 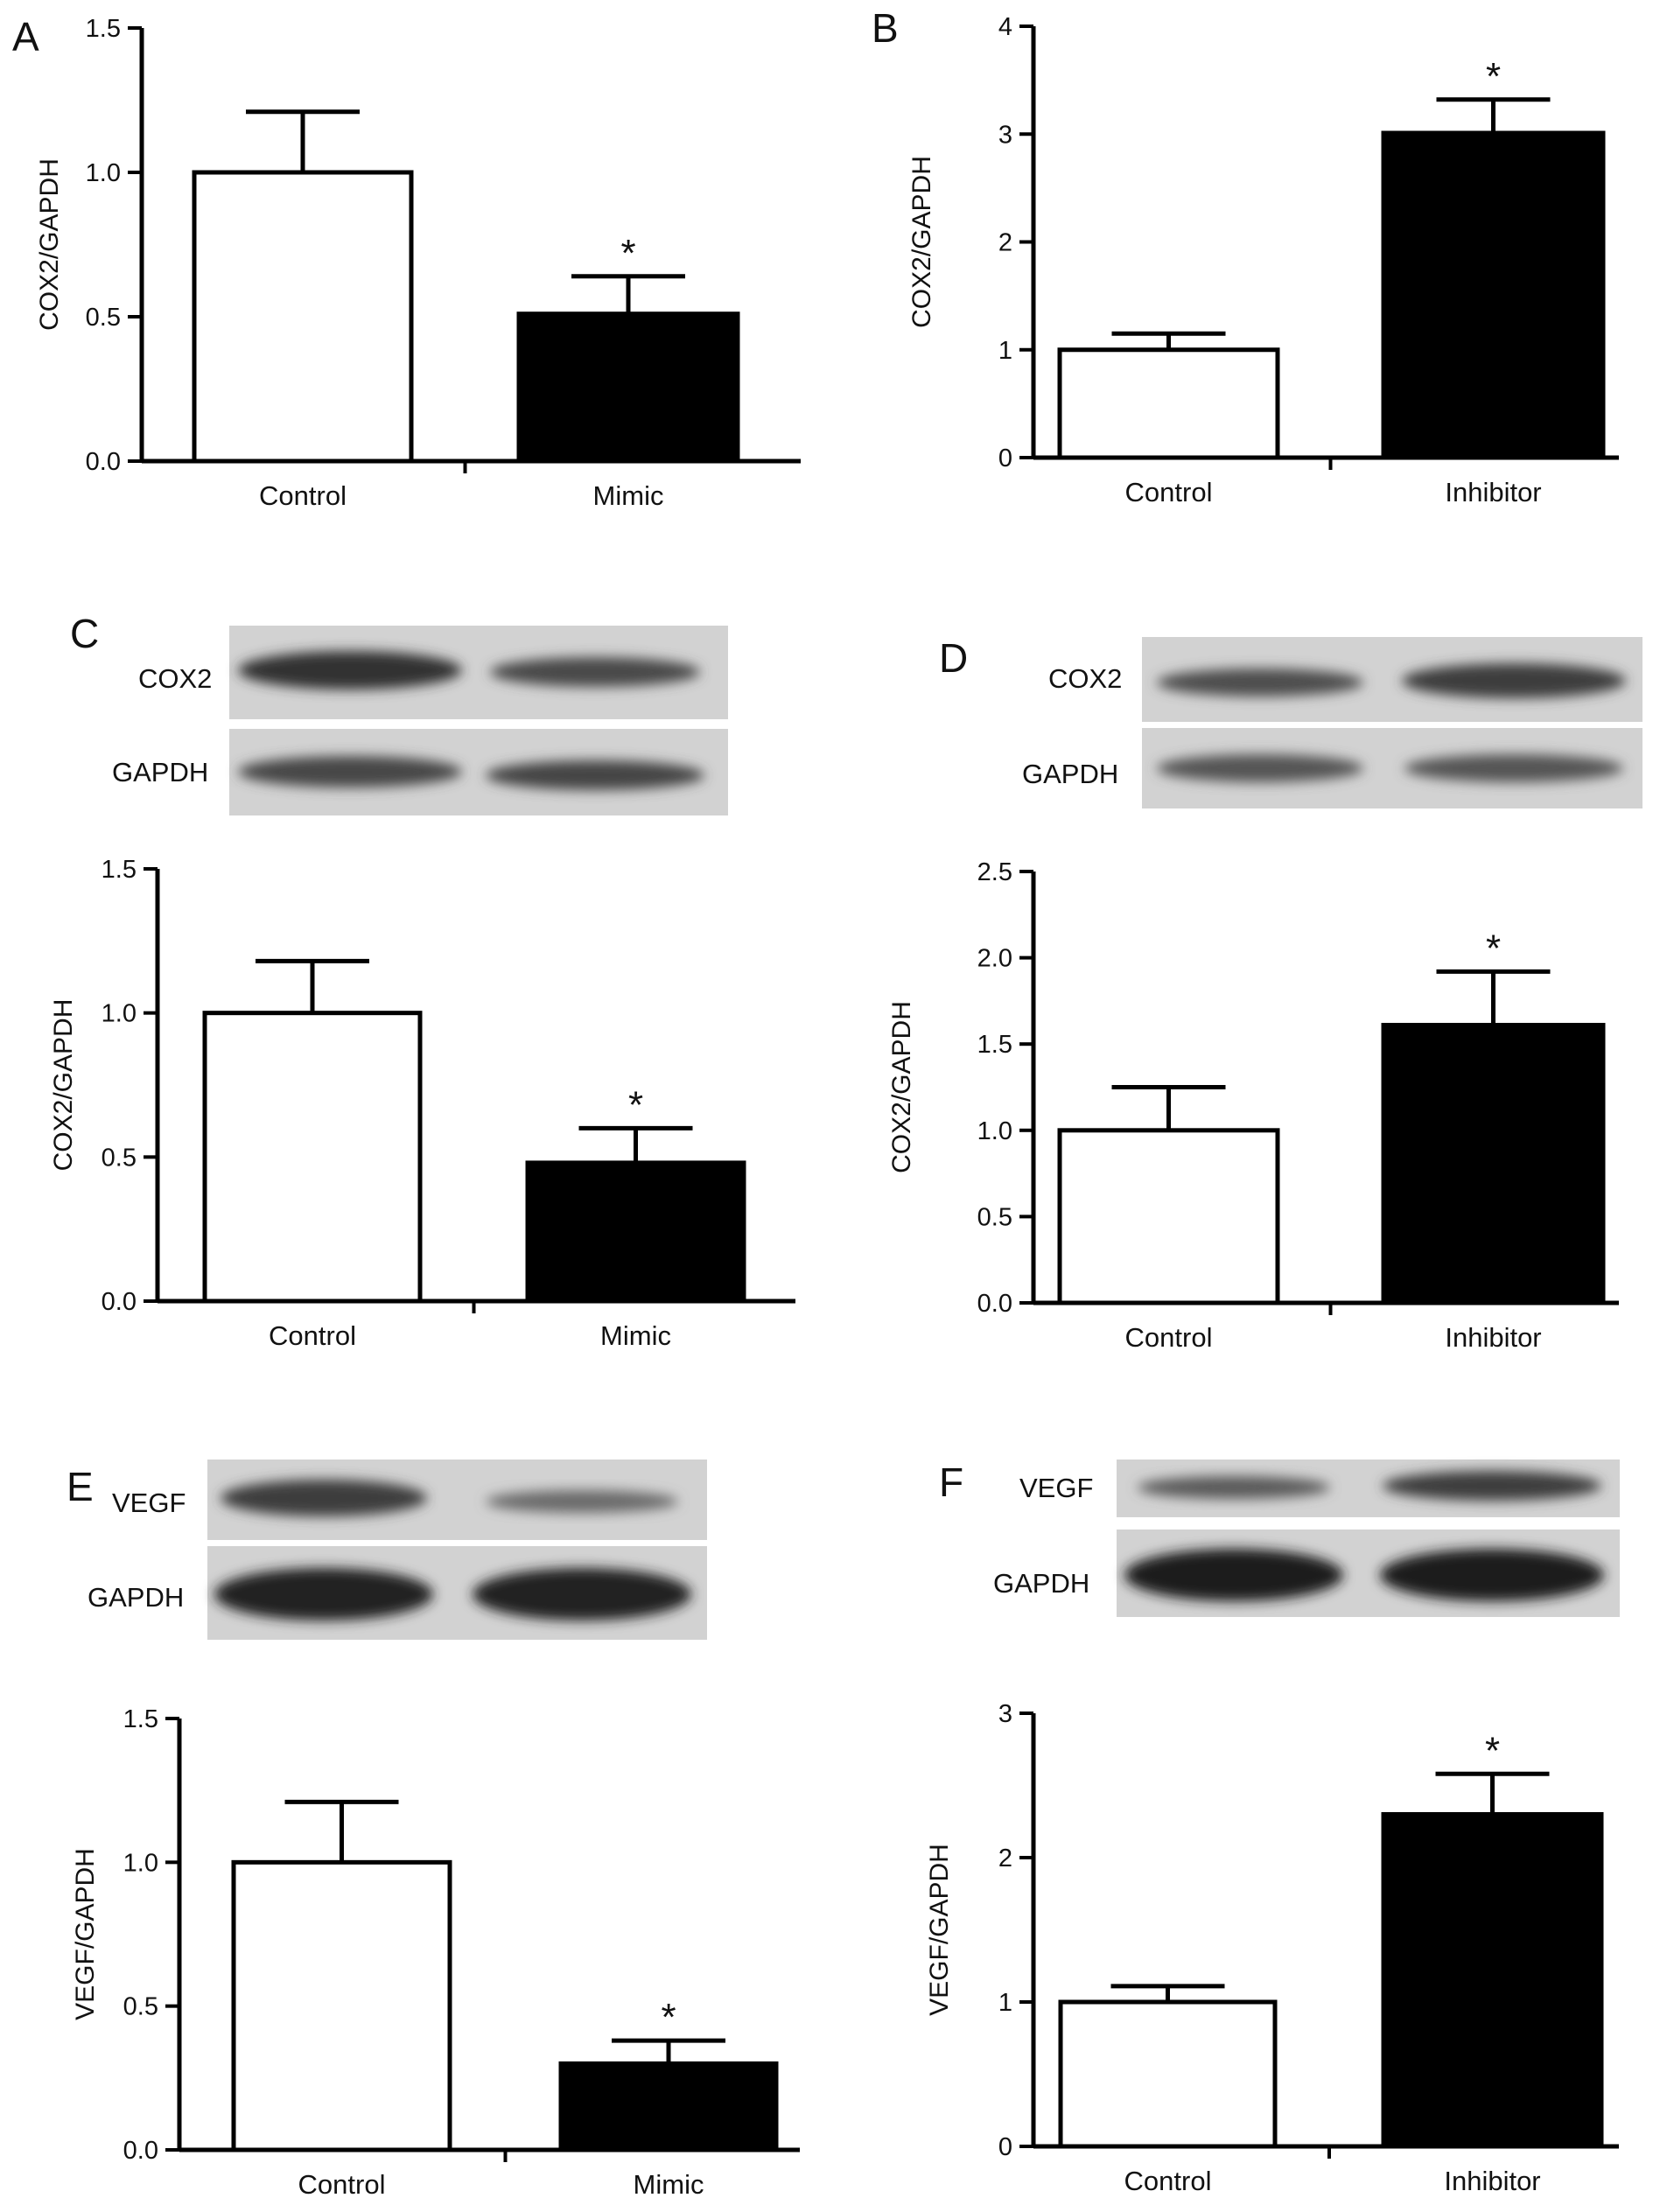 What do you see at coordinates (323, 1594) in the screenshot?
I see `blot-e-gapdh-band-control` at bounding box center [323, 1594].